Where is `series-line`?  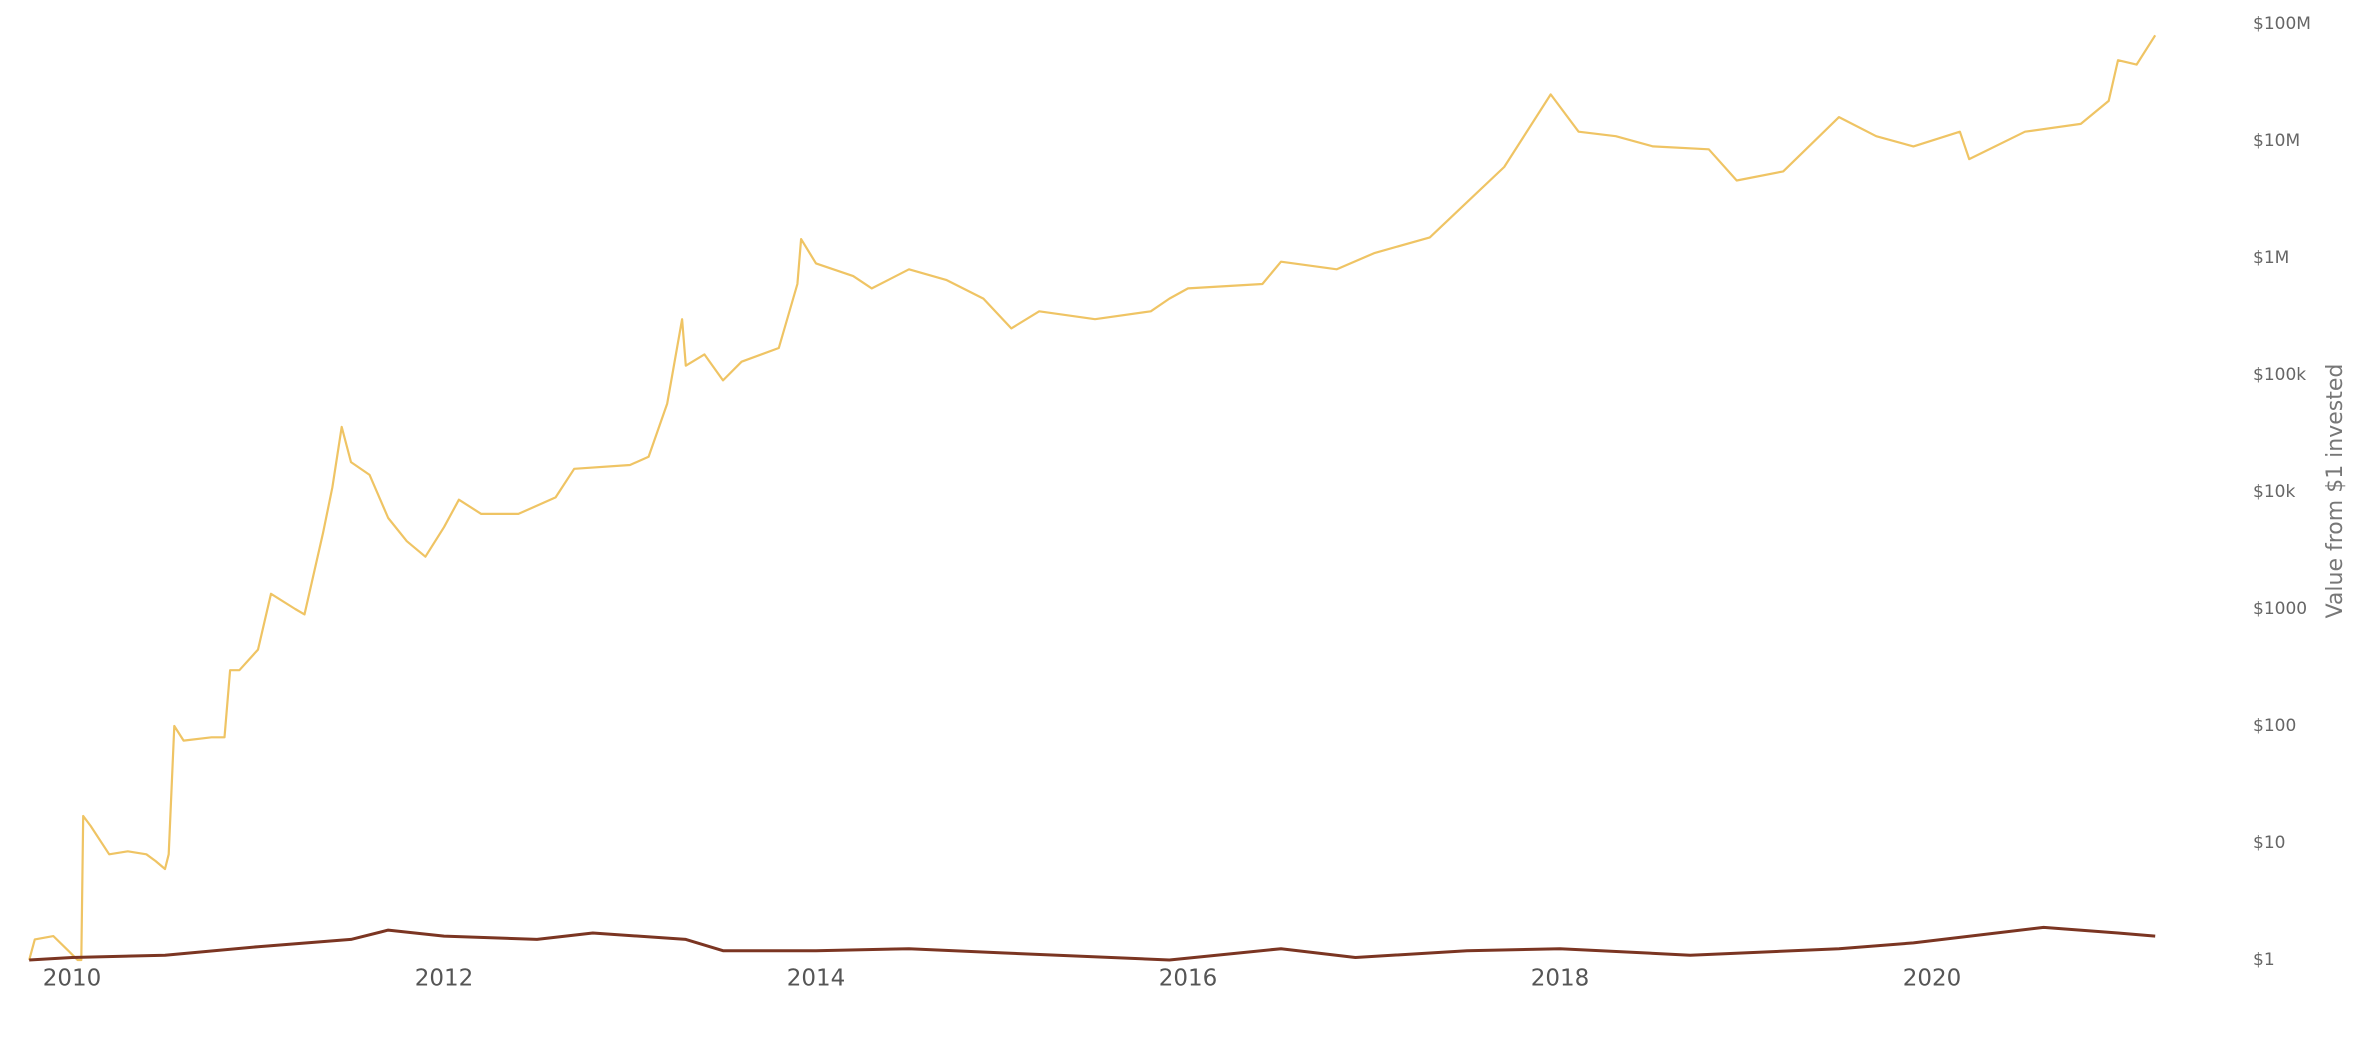 series-line is located at coordinates (1092, 943).